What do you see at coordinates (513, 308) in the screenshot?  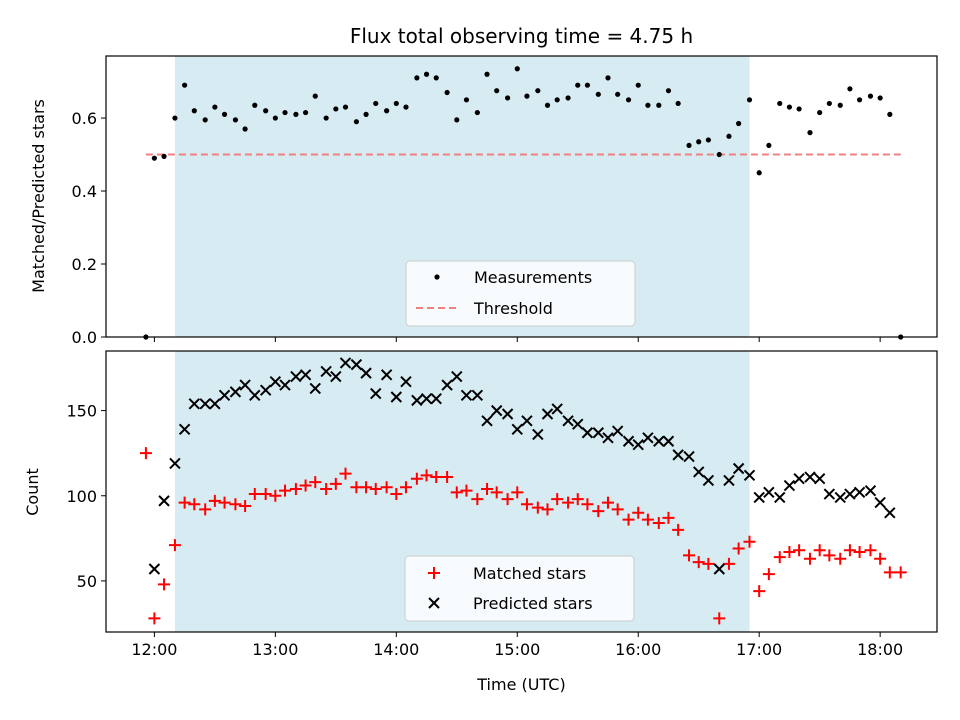 I see `legend-threshold-label: Threshold` at bounding box center [513, 308].